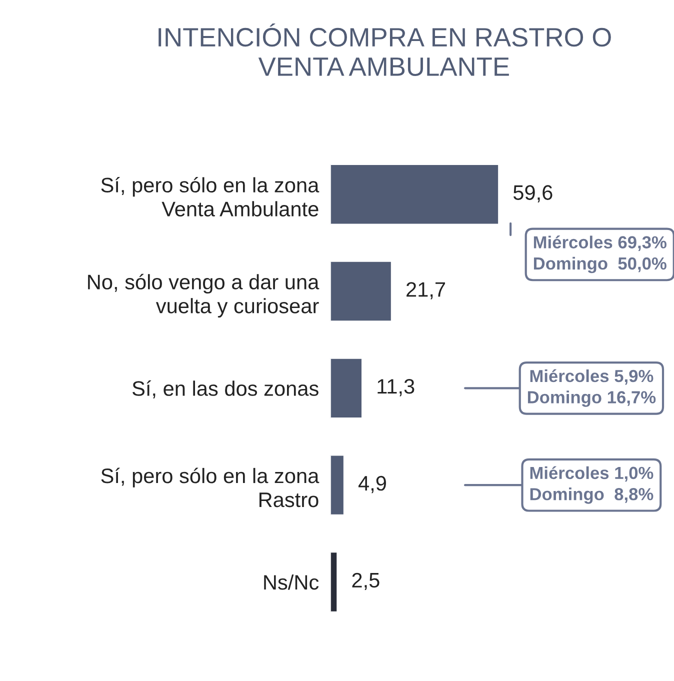  I want to click on text: Miércoles 69,3% Domingo 50,0%, so click(600, 255).